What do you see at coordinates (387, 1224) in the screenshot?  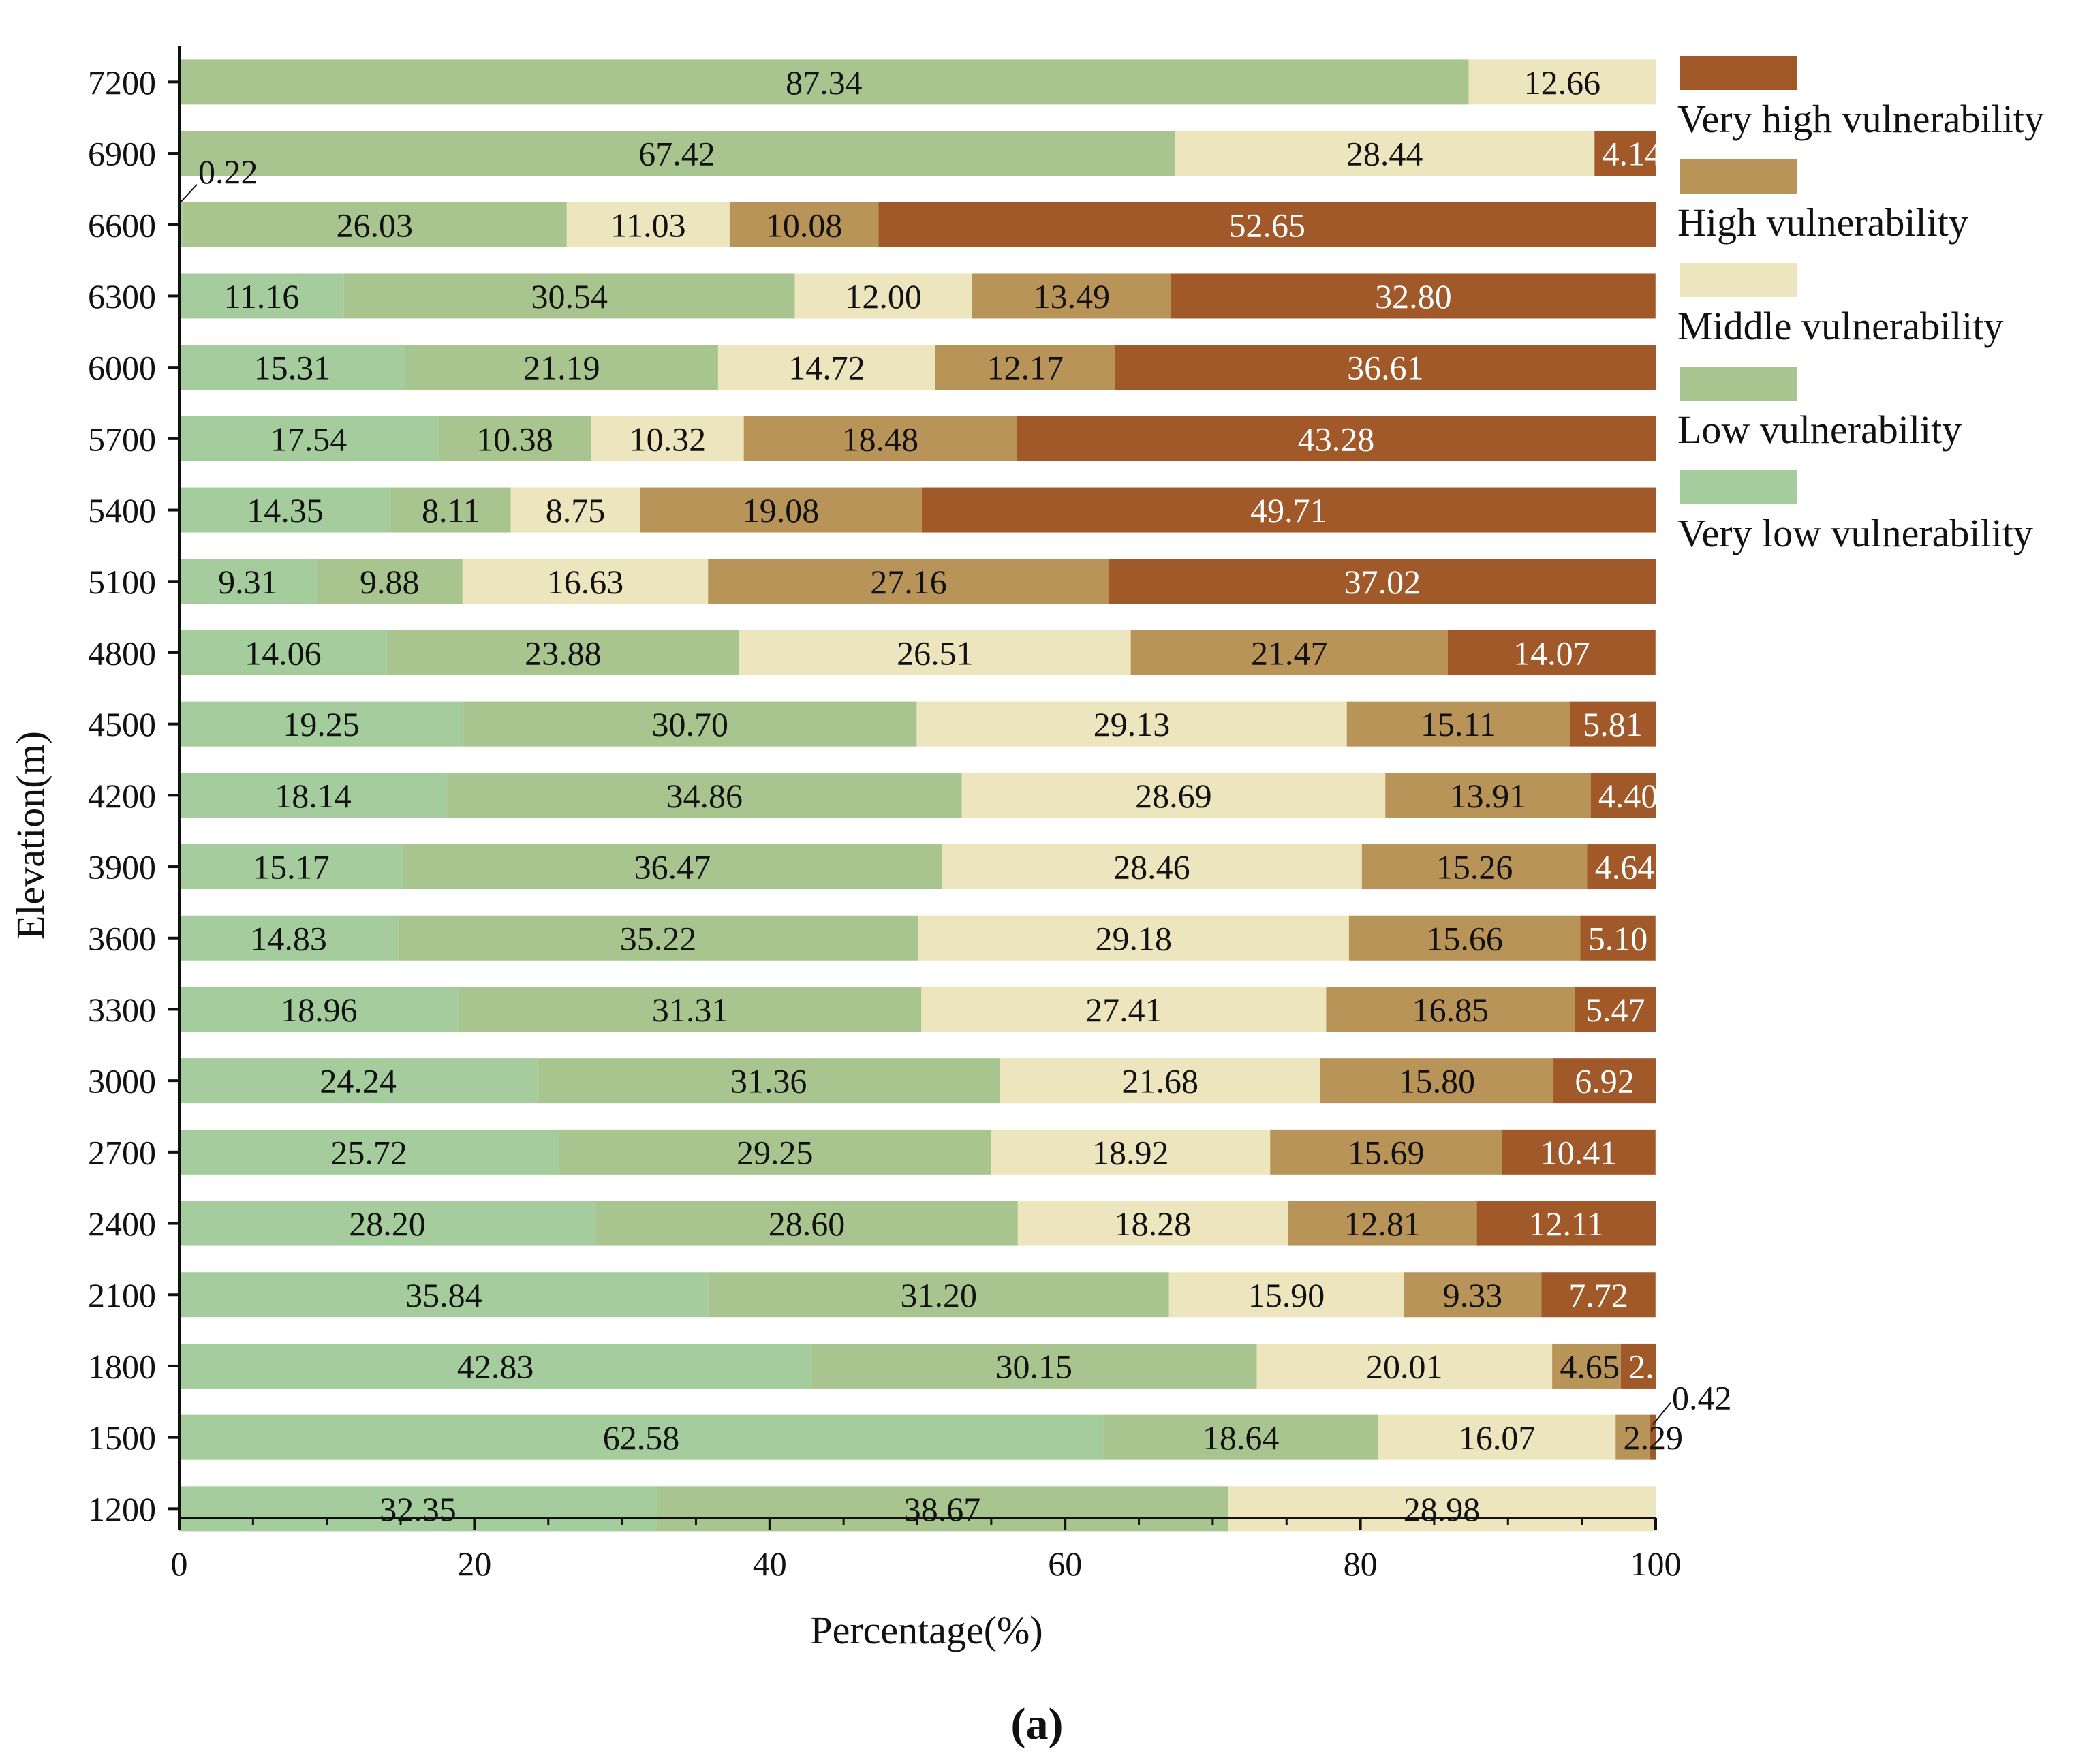 I see `bar-value-label: 28.20` at bounding box center [387, 1224].